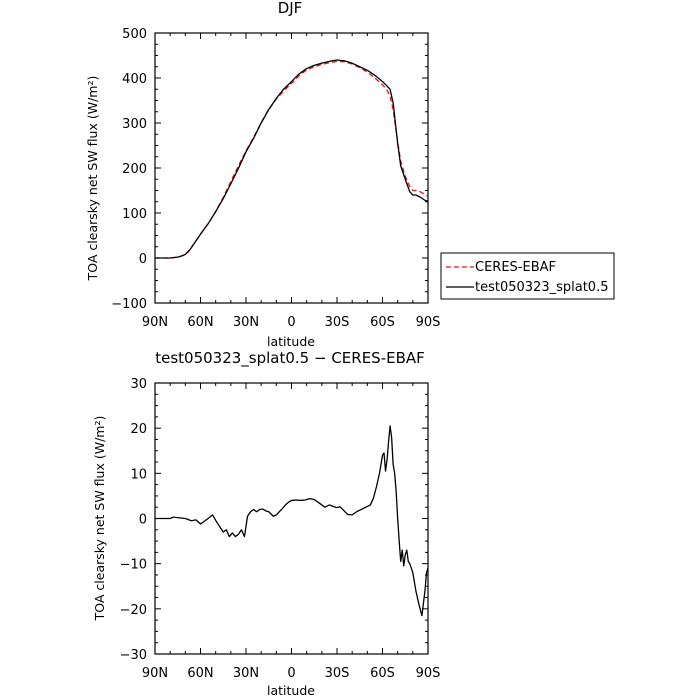 Image resolution: width=700 pixels, height=700 pixels. I want to click on top-x-tick-label: 30N, so click(246, 322).